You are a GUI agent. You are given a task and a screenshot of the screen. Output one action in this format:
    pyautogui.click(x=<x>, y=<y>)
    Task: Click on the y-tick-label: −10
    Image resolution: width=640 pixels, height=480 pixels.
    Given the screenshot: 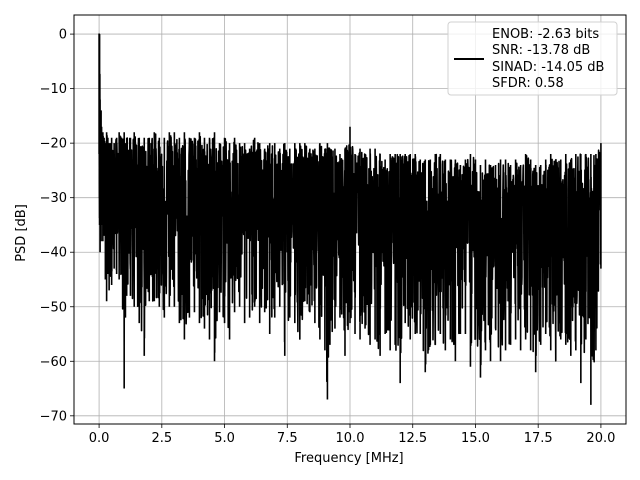 What is the action you would take?
    pyautogui.click(x=53, y=89)
    